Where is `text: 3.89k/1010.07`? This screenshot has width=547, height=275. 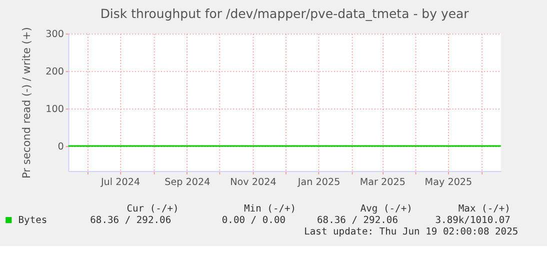 text: 3.89k/1010.07 is located at coordinates (473, 220).